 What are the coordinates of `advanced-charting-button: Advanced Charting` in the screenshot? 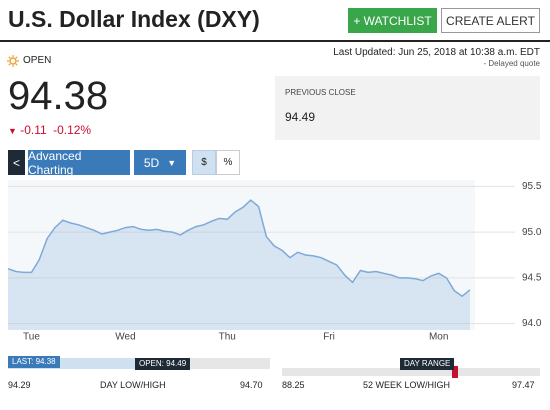 It's located at (79, 163).